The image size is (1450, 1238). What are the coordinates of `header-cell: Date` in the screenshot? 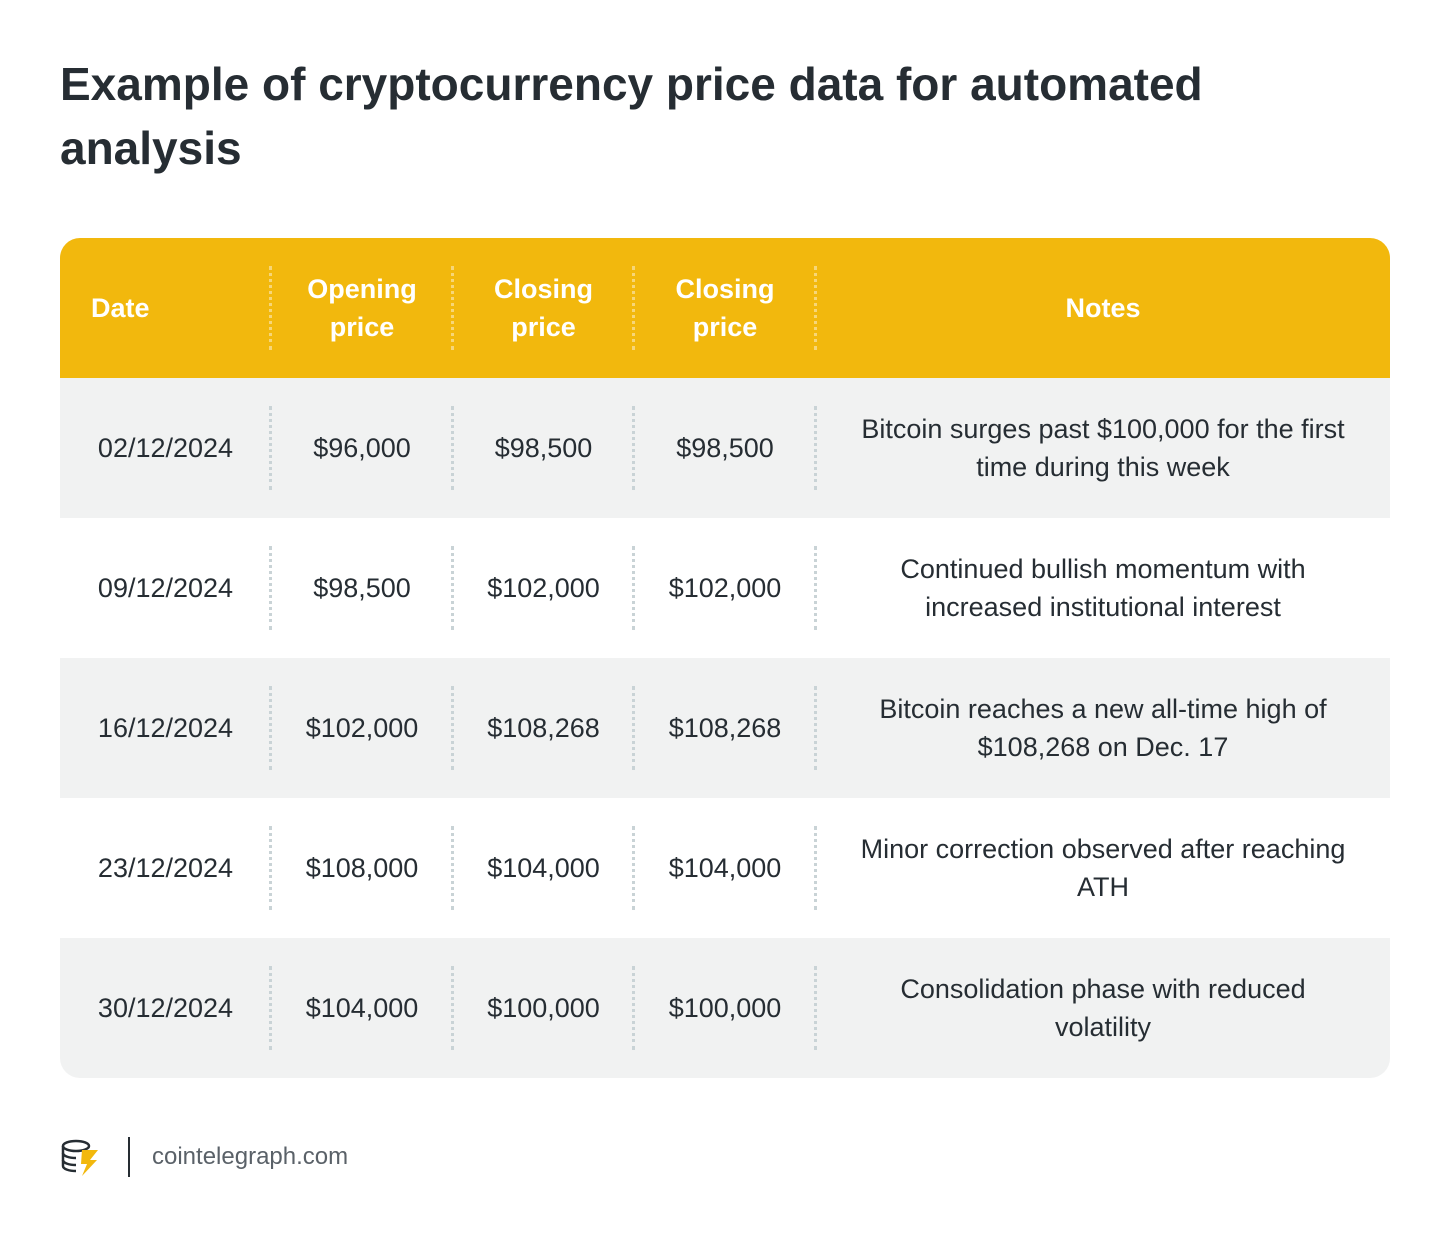 It's located at (120, 308).